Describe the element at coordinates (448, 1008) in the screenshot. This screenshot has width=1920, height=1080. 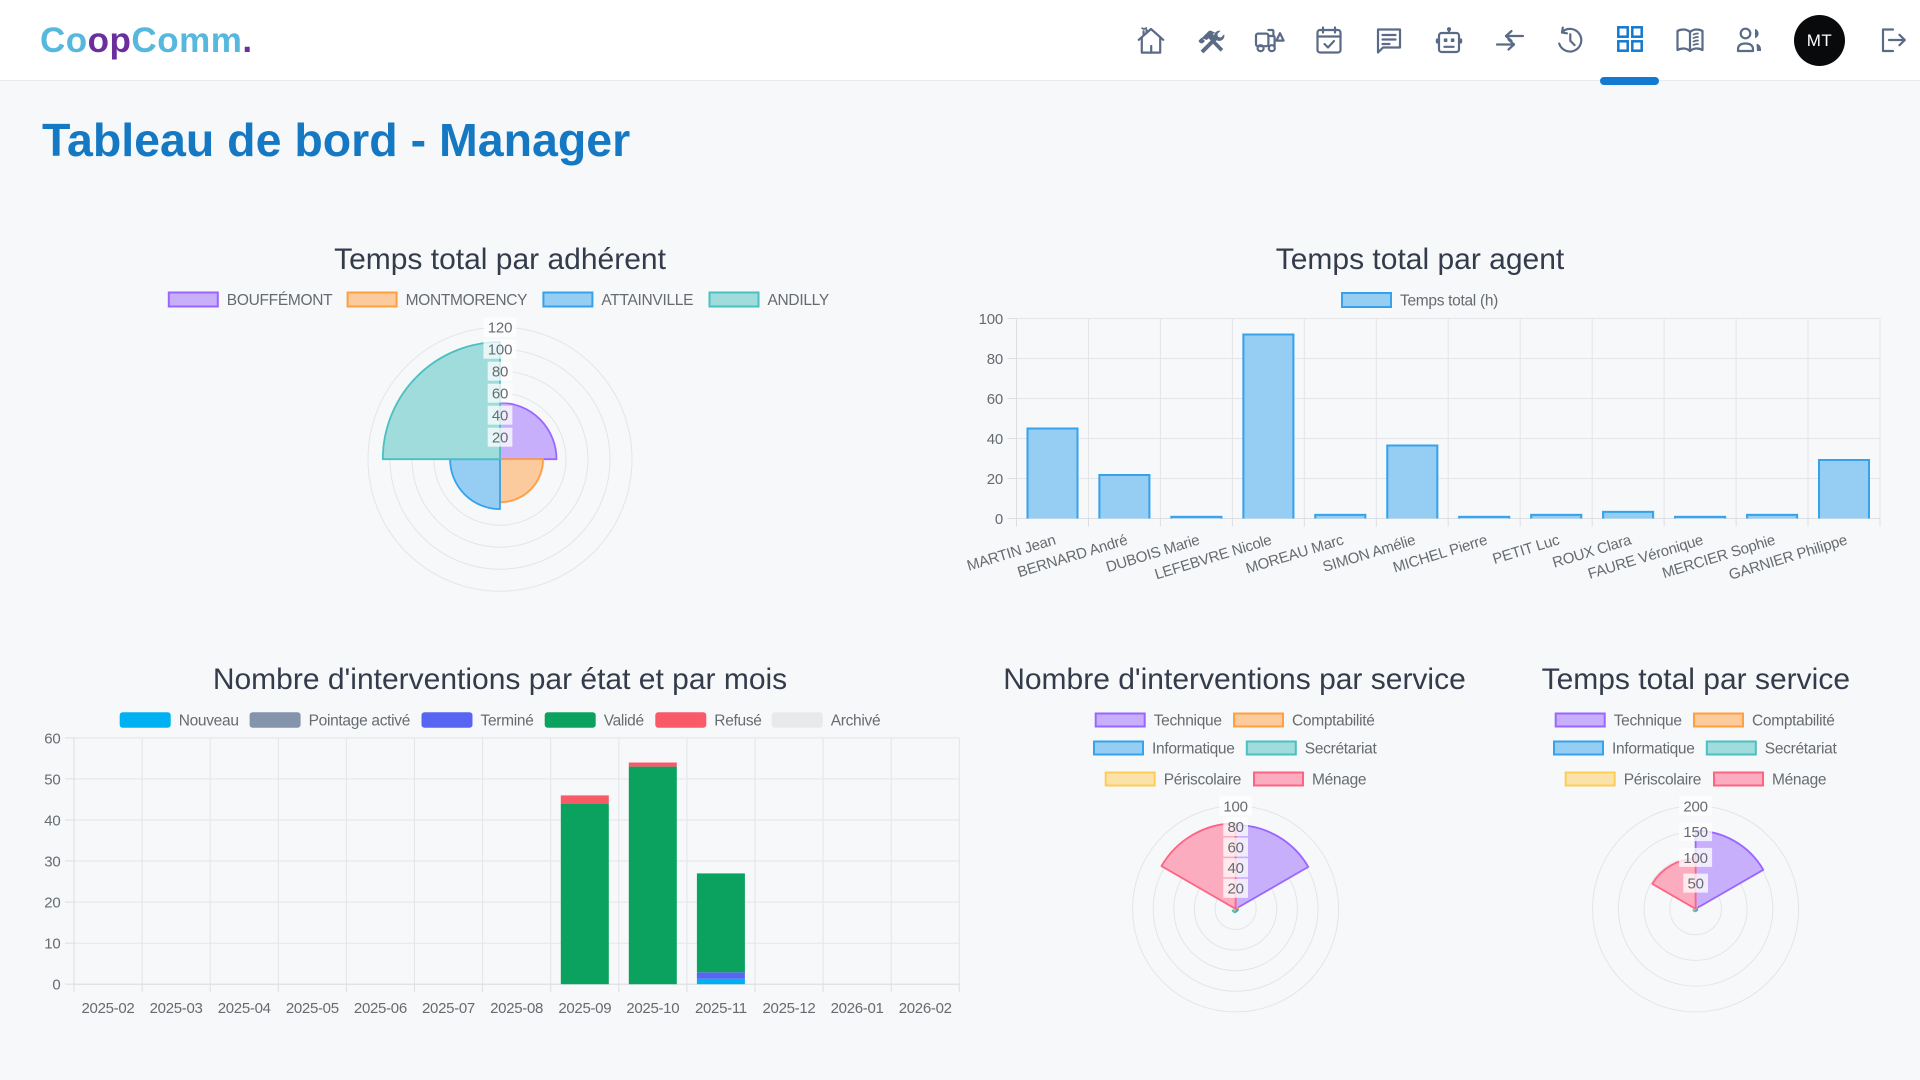
I see `svg-text: 2025-07` at that location.